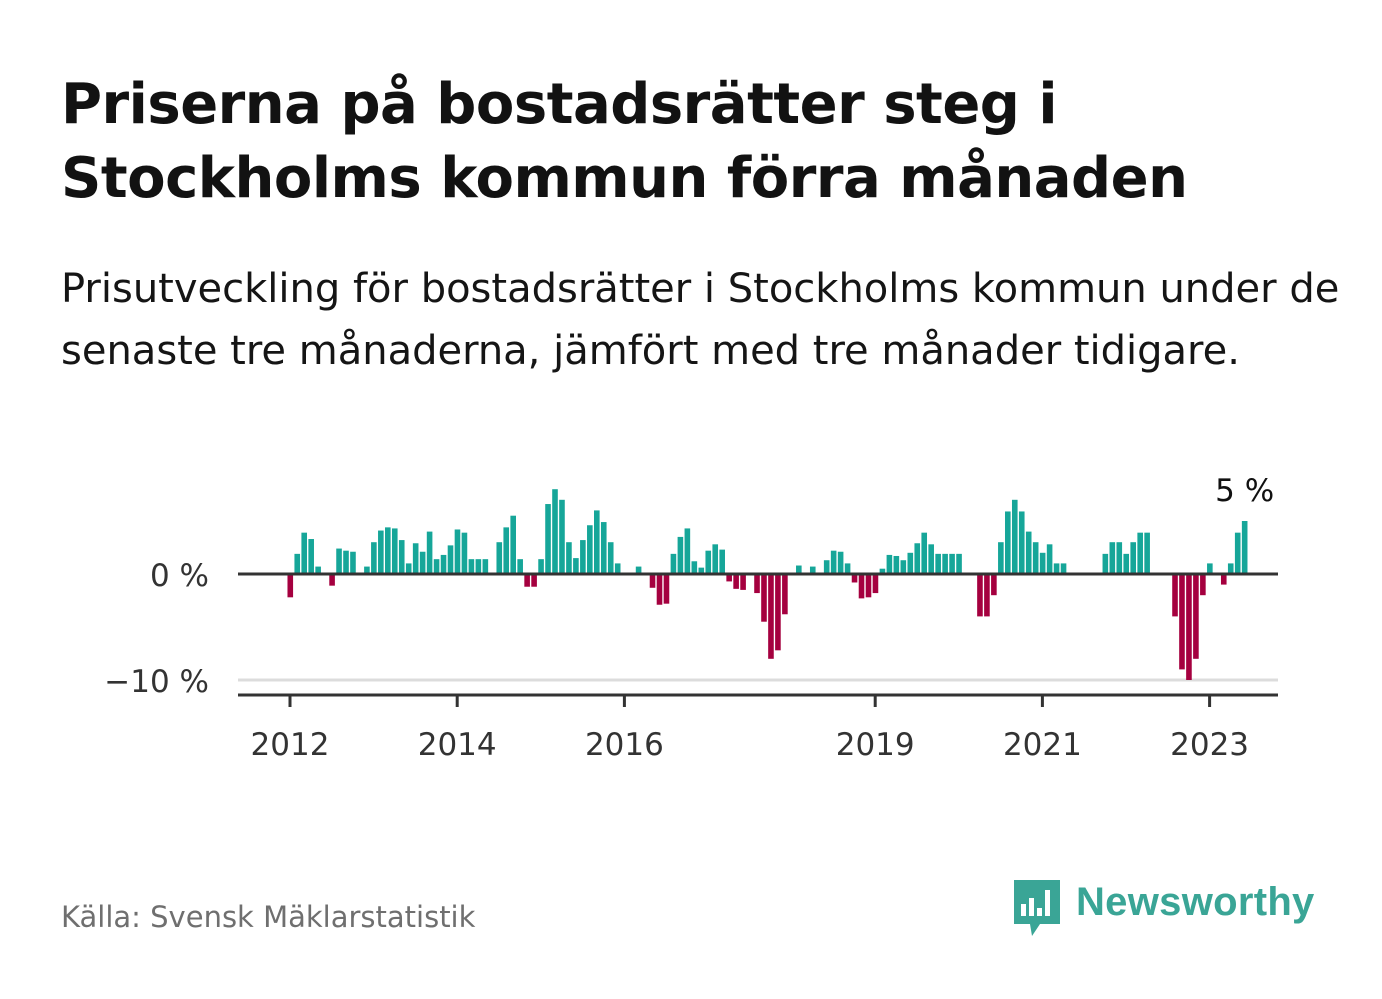 This screenshot has height=999, width=1382. What do you see at coordinates (457, 745) in the screenshot?
I see `x-tick-label: 2014` at bounding box center [457, 745].